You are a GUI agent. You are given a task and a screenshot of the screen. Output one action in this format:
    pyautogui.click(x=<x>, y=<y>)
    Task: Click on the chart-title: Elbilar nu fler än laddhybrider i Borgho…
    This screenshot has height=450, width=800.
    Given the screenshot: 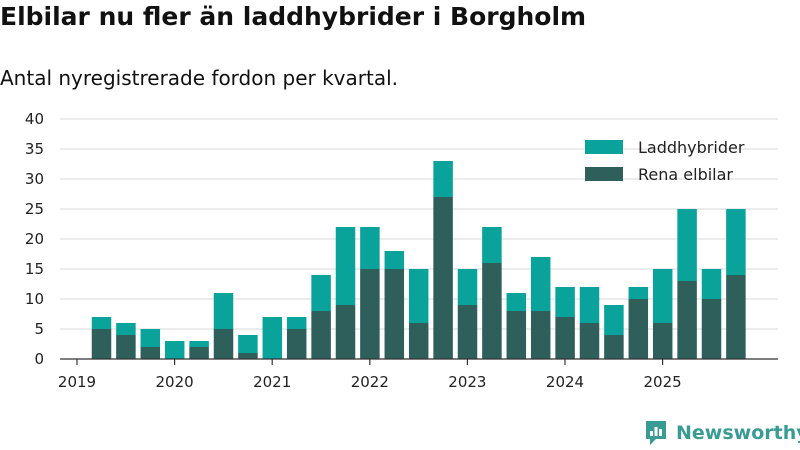 What is the action you would take?
    pyautogui.click(x=293, y=16)
    